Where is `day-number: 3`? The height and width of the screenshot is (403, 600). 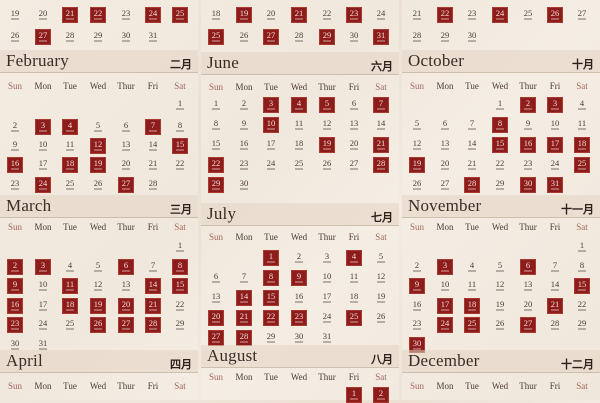
day-number: 3 is located at coordinates (43, 125).